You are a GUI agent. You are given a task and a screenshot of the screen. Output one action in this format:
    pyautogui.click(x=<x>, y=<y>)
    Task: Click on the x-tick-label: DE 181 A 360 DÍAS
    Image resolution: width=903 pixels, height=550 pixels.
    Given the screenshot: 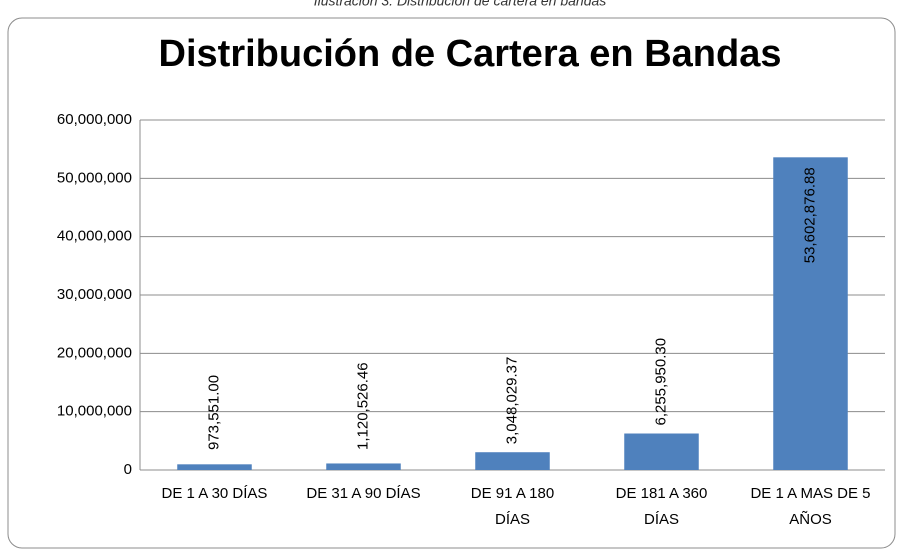 What is the action you would take?
    pyautogui.click(x=662, y=506)
    